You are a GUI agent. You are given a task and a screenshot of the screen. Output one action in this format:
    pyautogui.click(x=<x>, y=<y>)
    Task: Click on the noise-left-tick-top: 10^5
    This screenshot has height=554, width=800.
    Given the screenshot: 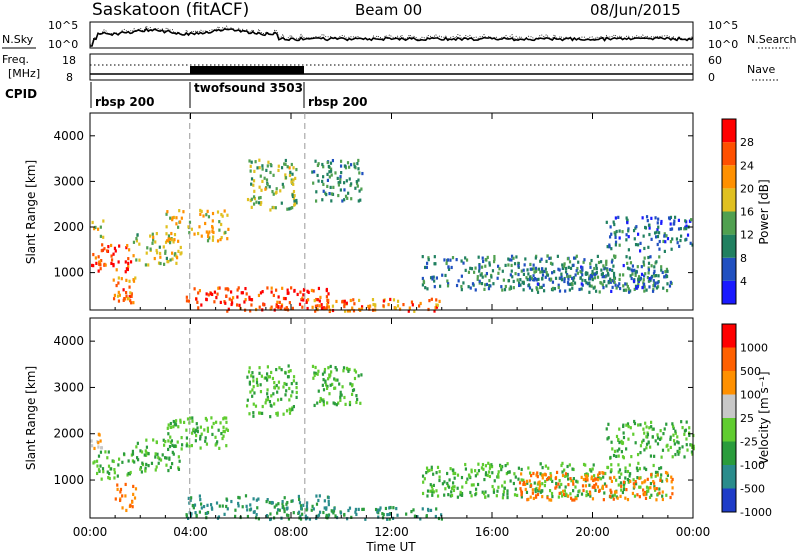 What is the action you would take?
    pyautogui.click(x=63, y=25)
    